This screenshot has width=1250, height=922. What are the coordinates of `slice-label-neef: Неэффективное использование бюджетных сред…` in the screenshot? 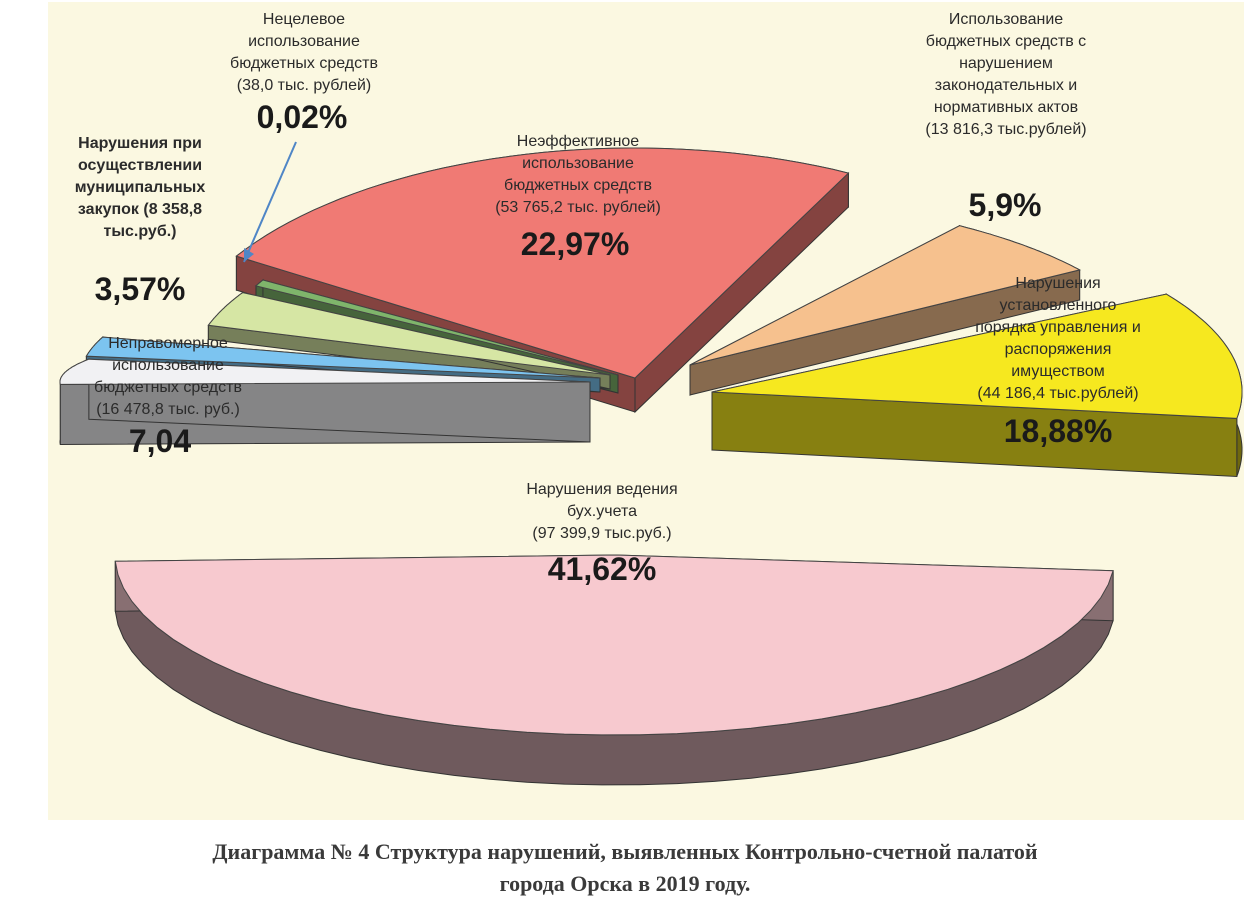 It's located at (578, 197).